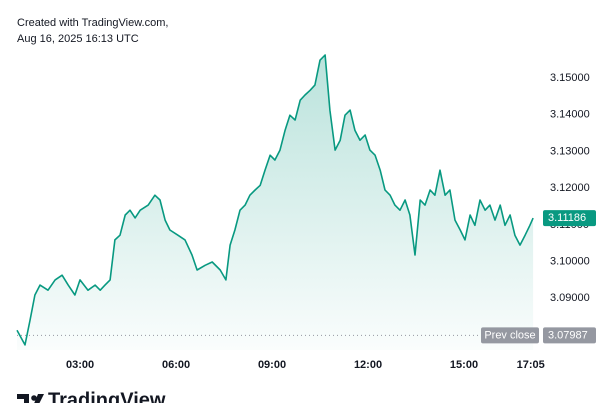 The width and height of the screenshot is (606, 403). I want to click on x-tick-label: 09:00, so click(272, 365).